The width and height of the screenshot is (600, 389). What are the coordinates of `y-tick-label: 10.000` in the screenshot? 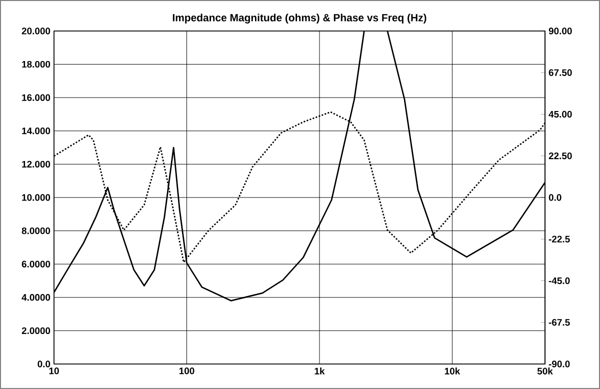 It's located at (36, 197).